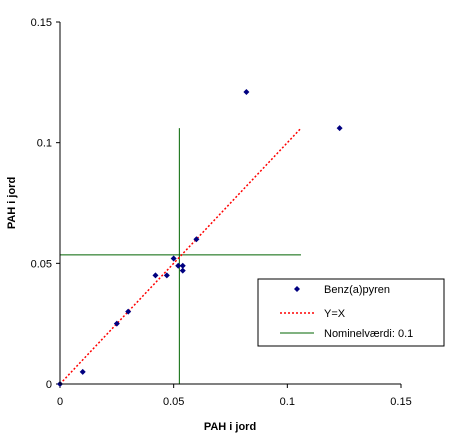  Describe the element at coordinates (173, 402) in the screenshot. I see `x-tick-label: 0.05` at that location.